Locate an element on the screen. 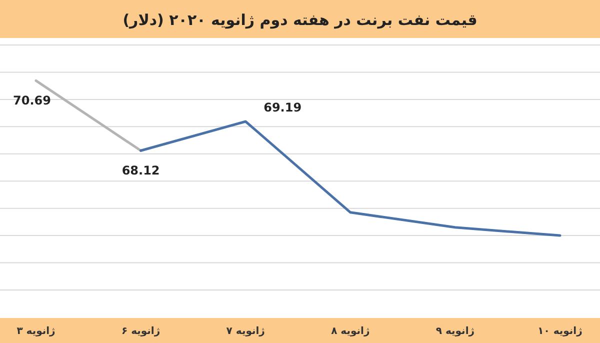 This screenshot has height=343, width=600. x-tick-label: ۸ ژانویه is located at coordinates (350, 331).